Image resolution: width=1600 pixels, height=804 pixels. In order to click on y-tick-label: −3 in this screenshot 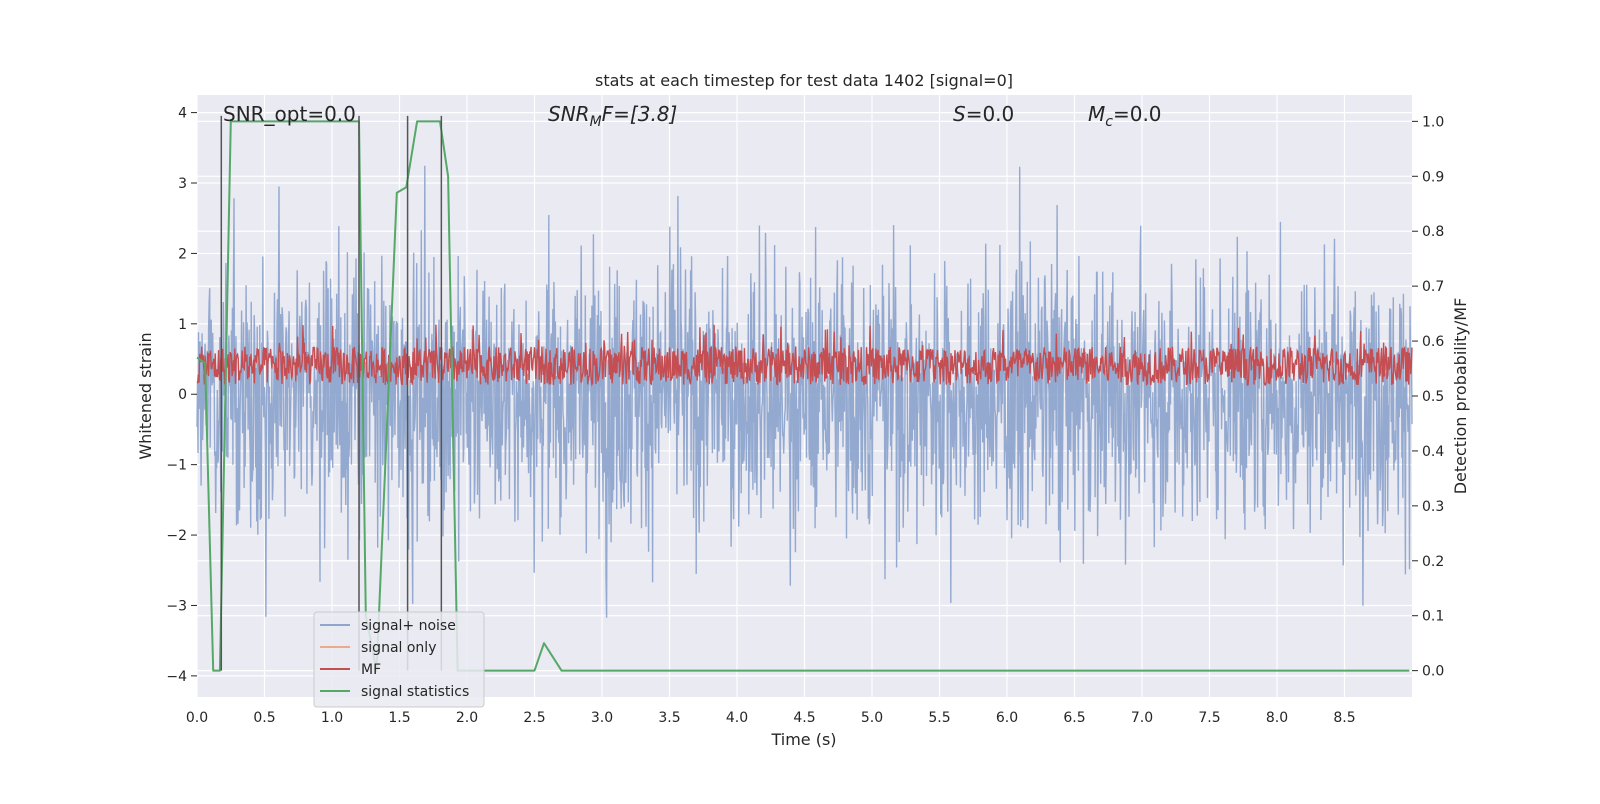, I will do `click(176, 606)`.